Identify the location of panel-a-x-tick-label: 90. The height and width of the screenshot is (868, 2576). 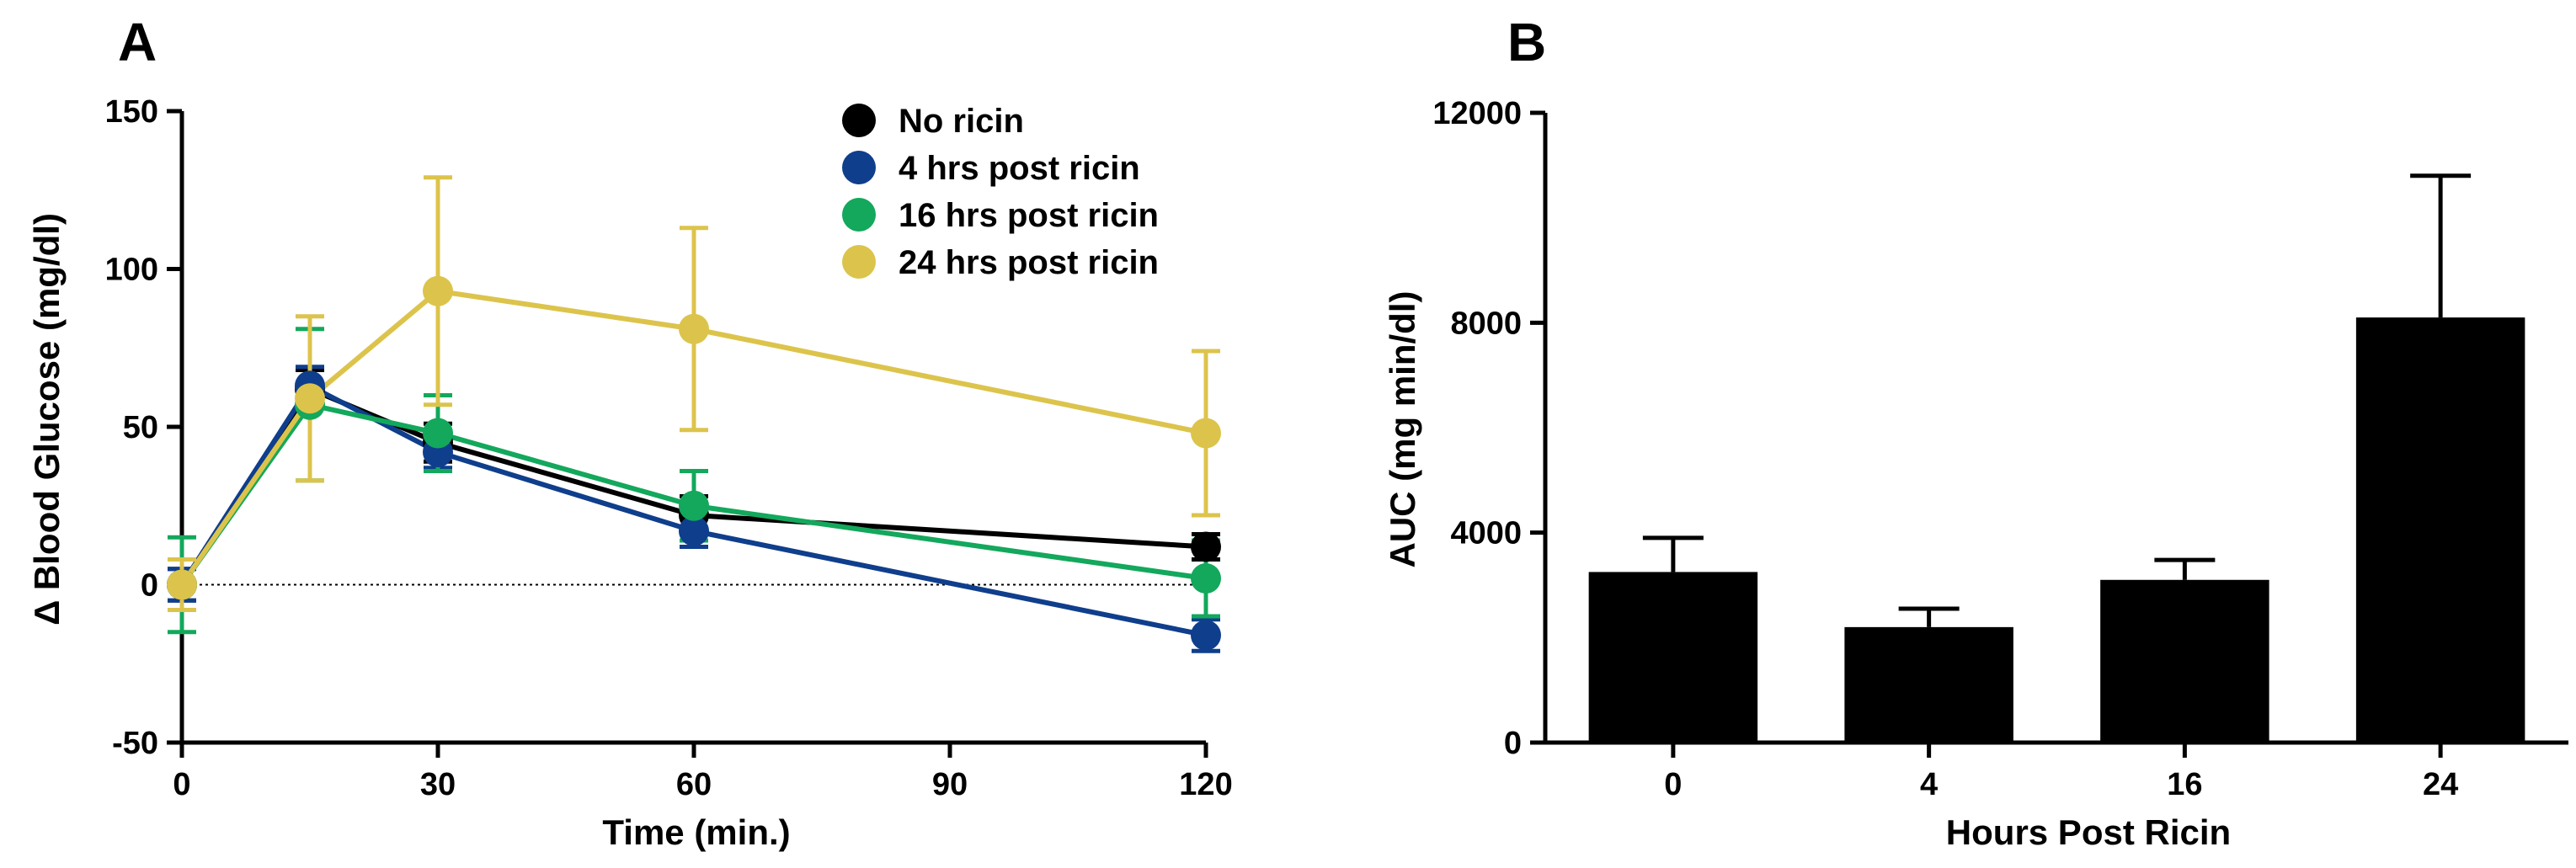
(950, 784).